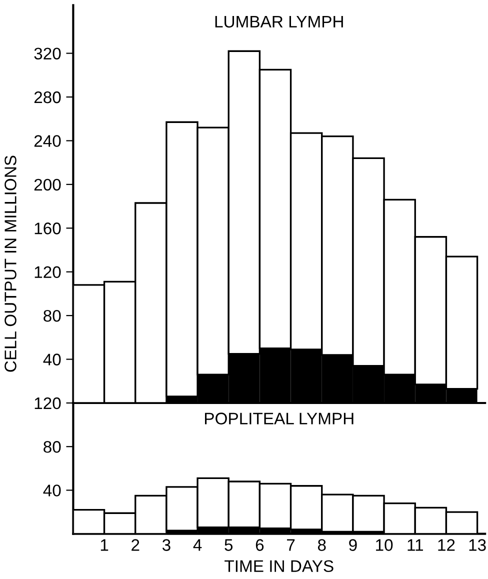  I want to click on y-tick-label: 240, so click(47, 141).